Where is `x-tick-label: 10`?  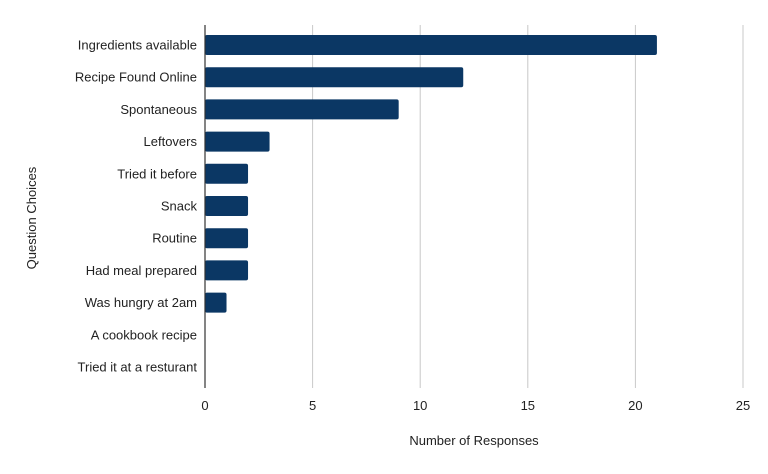
x-tick-label: 10 is located at coordinates (420, 405).